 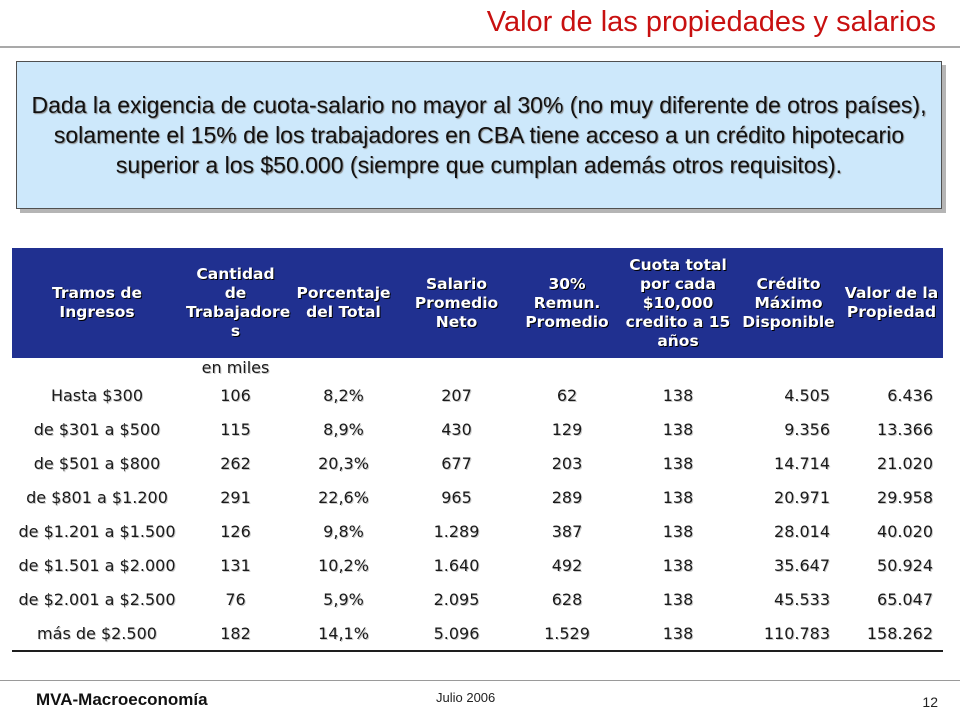 What do you see at coordinates (567, 531) in the screenshot?
I see `cell-remuneracion: 387` at bounding box center [567, 531].